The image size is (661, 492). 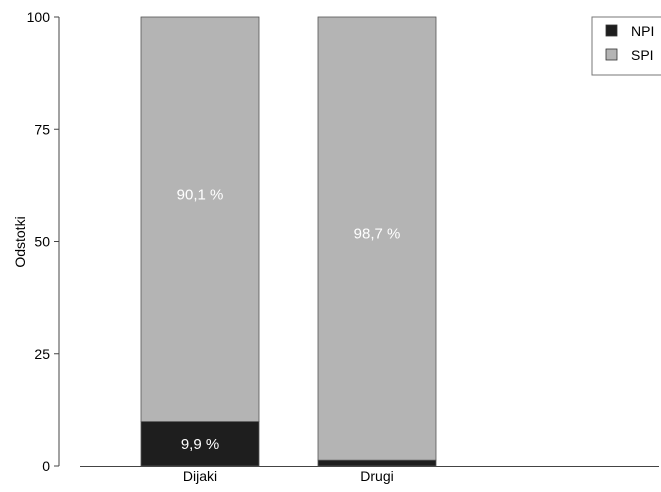 I want to click on y-tick-label-3: 75, so click(x=42, y=129).